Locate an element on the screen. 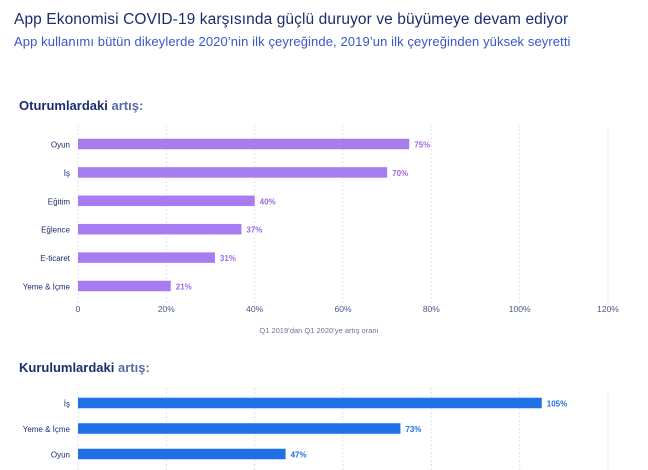 This screenshot has height=470, width=648. installs-title-bold: Kurulumlardaki is located at coordinates (67, 367).